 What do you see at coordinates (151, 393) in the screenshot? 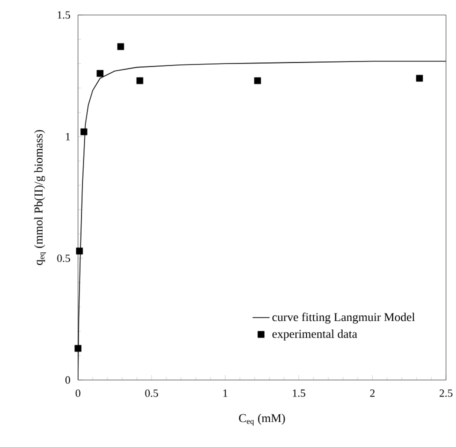
I see `x-tick-label: 0.5` at bounding box center [151, 393].